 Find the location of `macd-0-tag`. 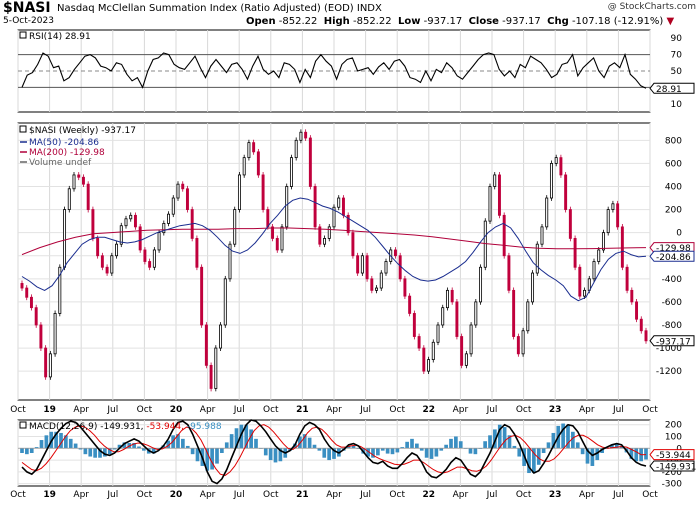

macd-0-tag is located at coordinates (672, 455).